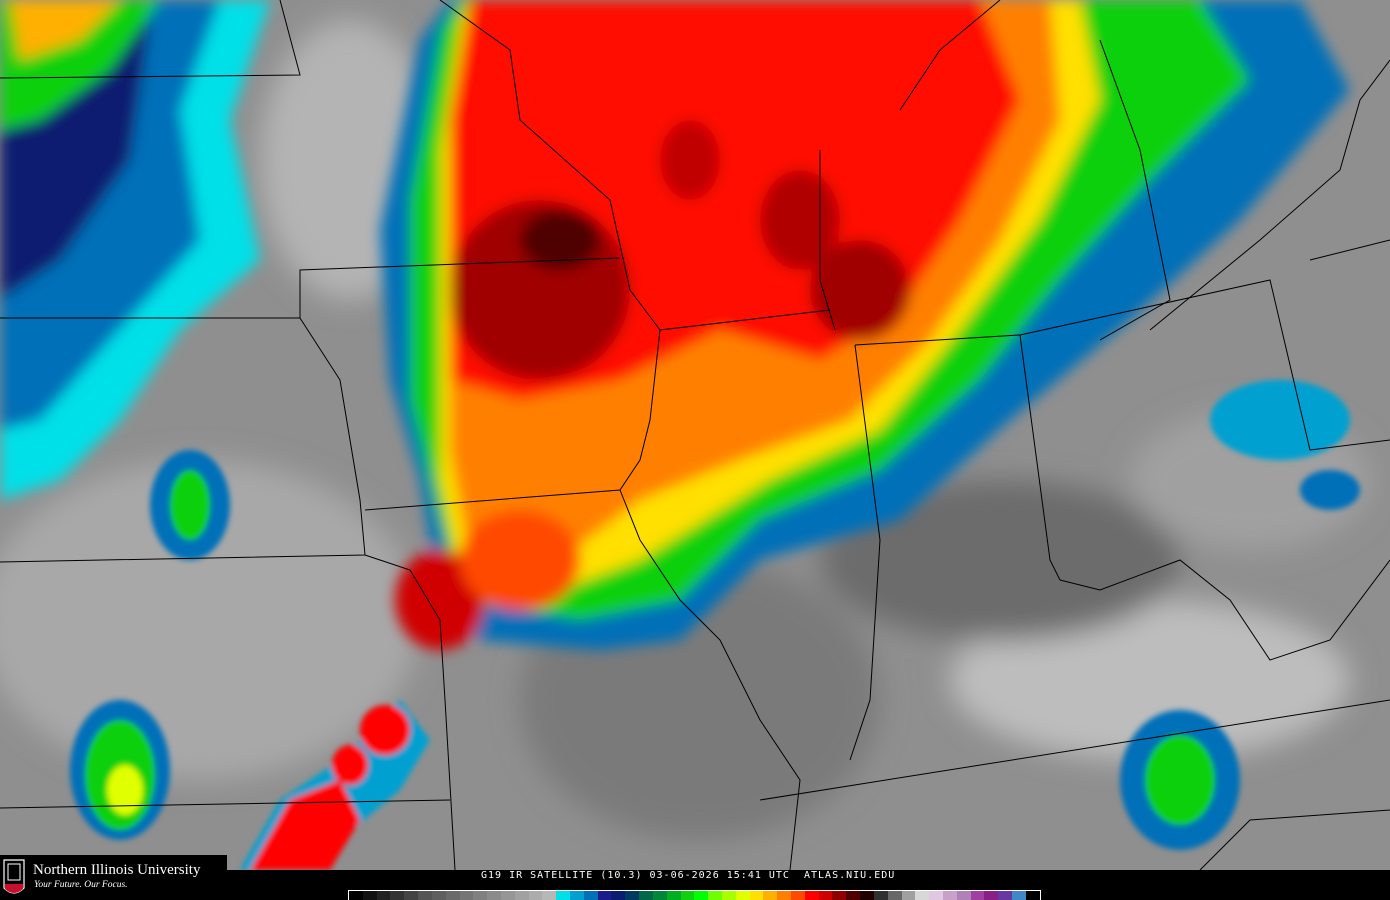 The height and width of the screenshot is (900, 1390). Describe the element at coordinates (135, 250) in the screenshot. I see `northwest-cloud-band` at that location.